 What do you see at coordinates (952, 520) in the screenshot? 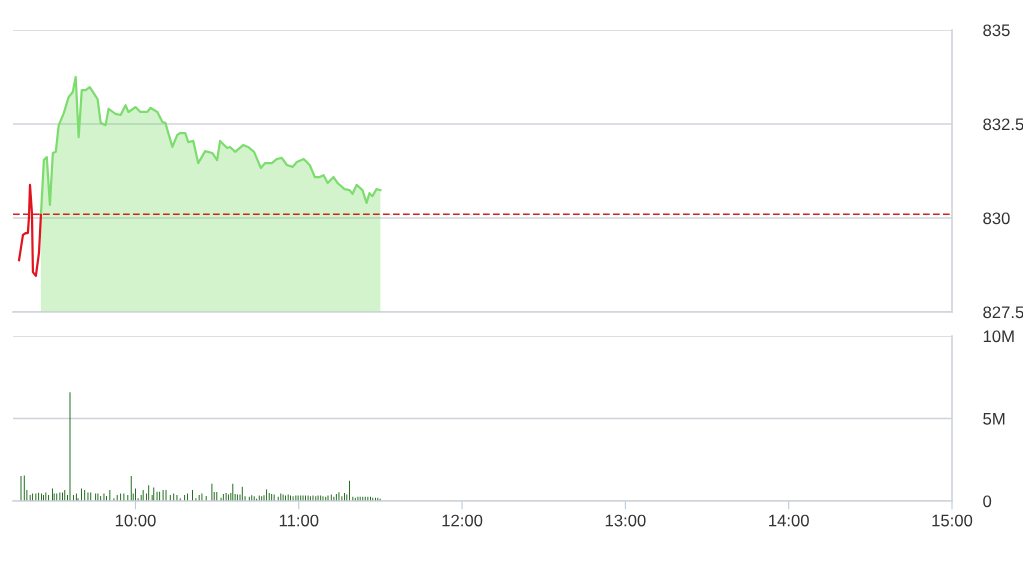
I see `x-tick-label: 15:00` at bounding box center [952, 520].